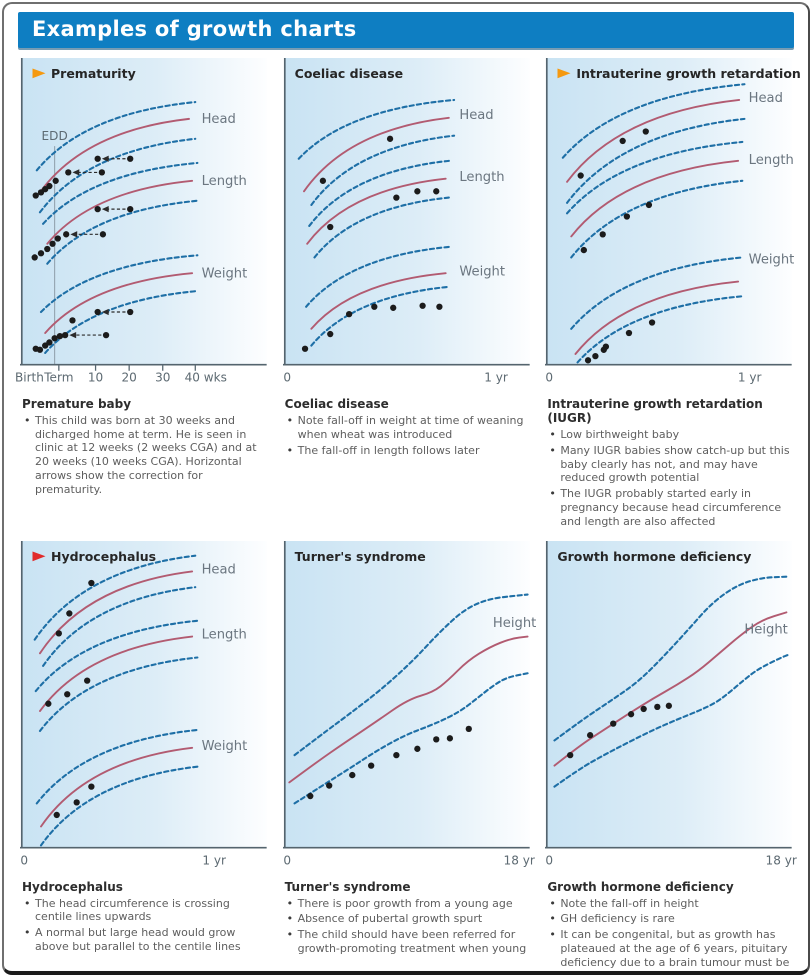 The width and height of the screenshot is (812, 979). Describe the element at coordinates (679, 73) in the screenshot. I see `chart-title-row: Intrauterine growth retardation` at that location.